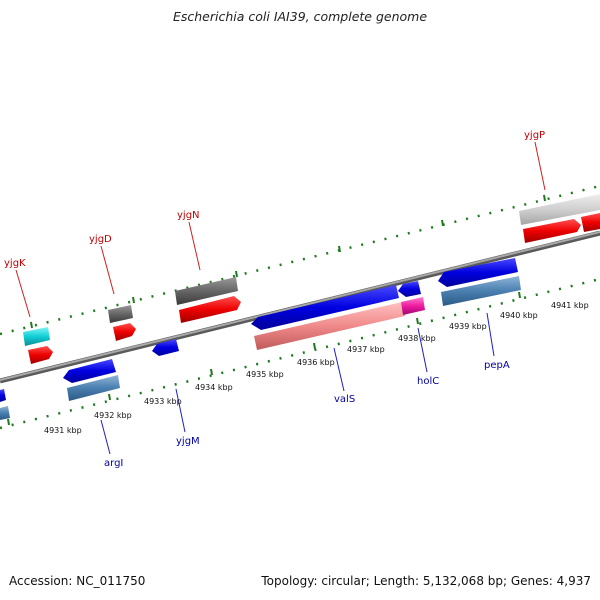 This screenshot has width=600, height=600. What do you see at coordinates (344, 399) in the screenshot?
I see `gene-label-bottom: valS` at bounding box center [344, 399].